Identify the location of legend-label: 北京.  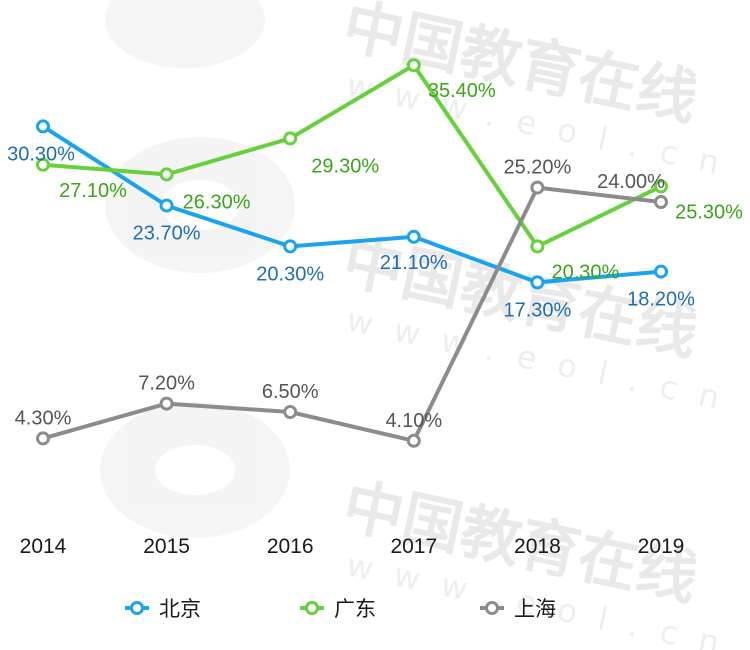
(180, 609).